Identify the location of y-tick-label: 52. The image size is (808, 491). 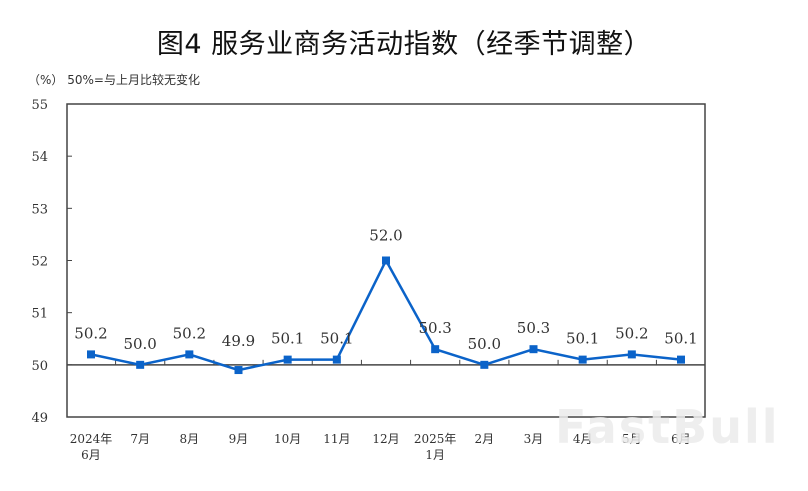
(39, 262).